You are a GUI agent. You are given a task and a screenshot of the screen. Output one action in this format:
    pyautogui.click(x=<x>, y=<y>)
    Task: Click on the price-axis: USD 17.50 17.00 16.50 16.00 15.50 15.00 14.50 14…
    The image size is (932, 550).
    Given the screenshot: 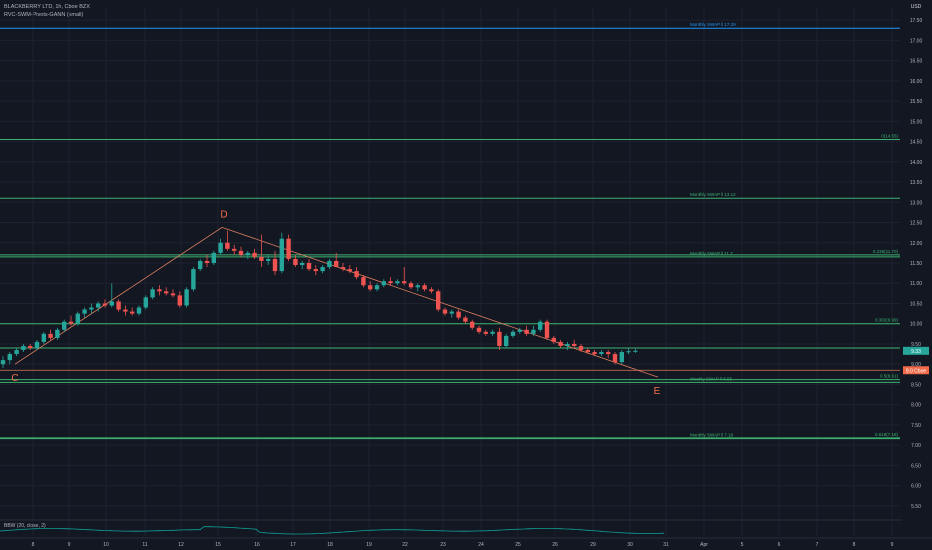 What is the action you would take?
    pyautogui.click(x=917, y=275)
    